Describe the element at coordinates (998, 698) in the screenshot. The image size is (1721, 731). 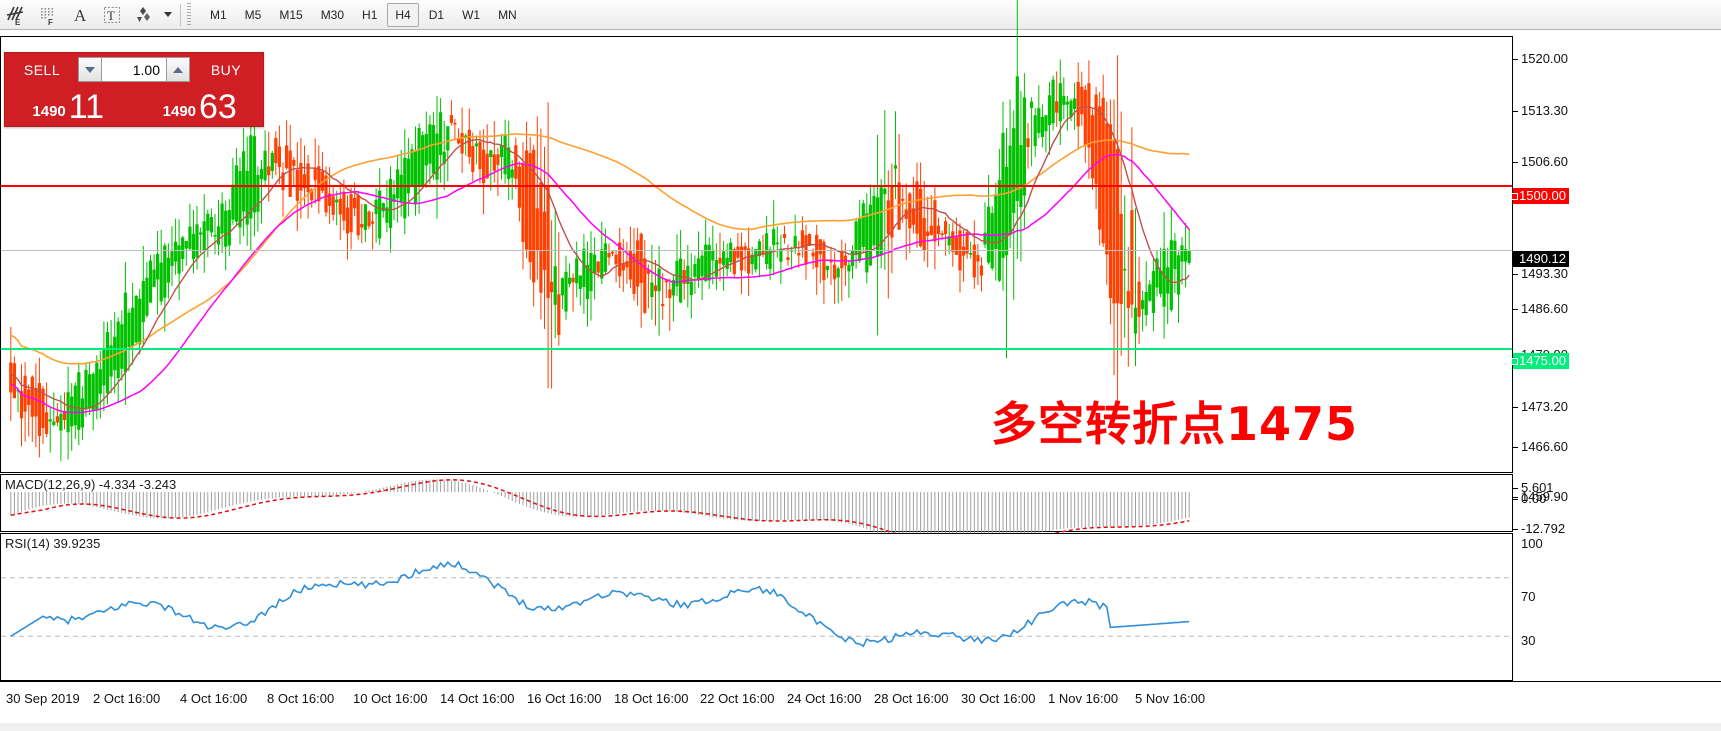
I see `time-axis-label: 30 Oct 16:00` at that location.